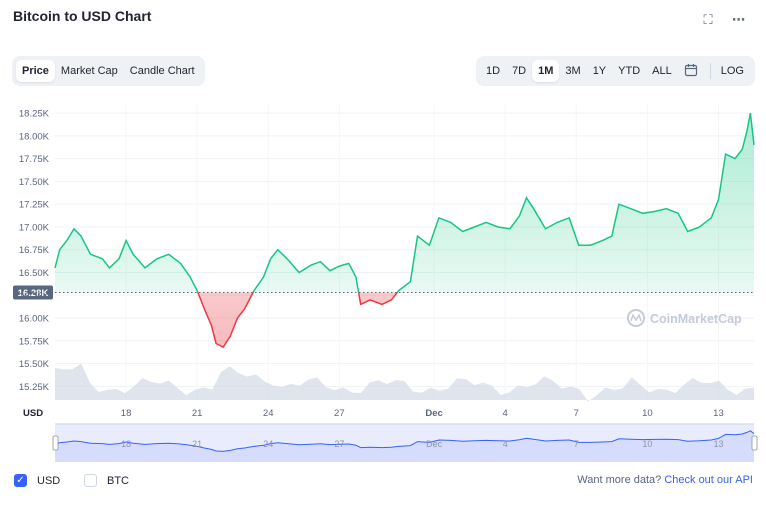 This screenshot has width=766, height=507. What do you see at coordinates (197, 413) in the screenshot?
I see `x-tick-label: 21` at bounding box center [197, 413].